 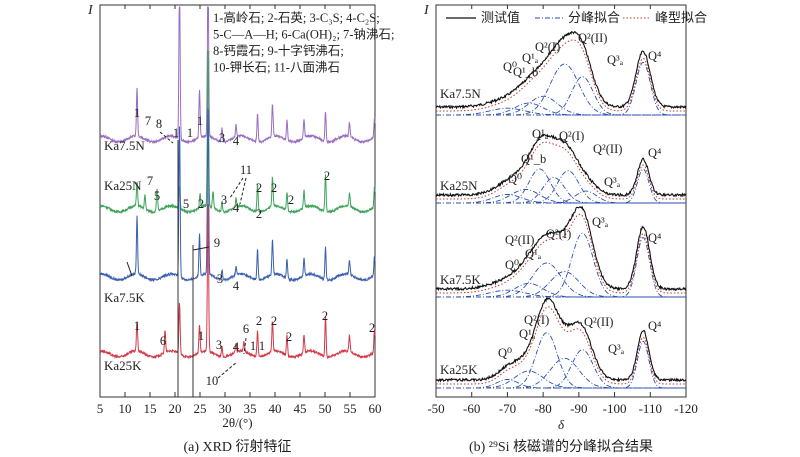 I want to click on xrd-peak-annotation: 11, so click(x=246, y=170).